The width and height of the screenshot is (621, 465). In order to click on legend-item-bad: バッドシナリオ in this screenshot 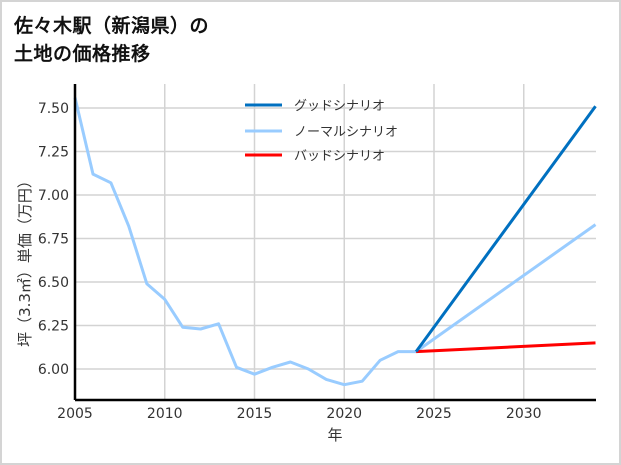, I will do `click(315, 156)`.